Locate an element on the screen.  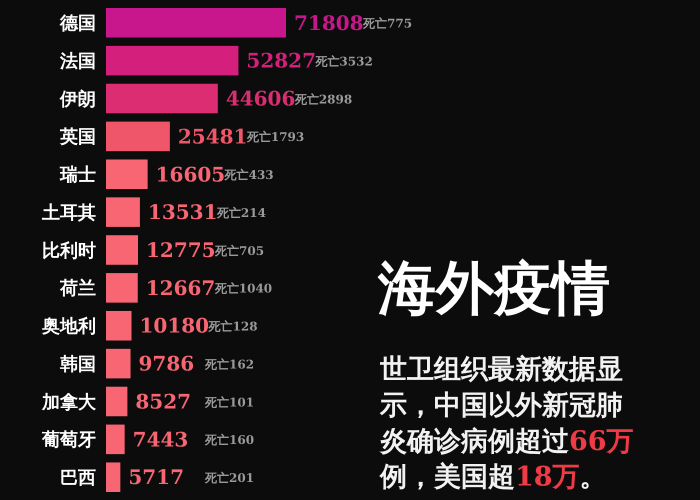
data-label: 8527 is located at coordinates (163, 401).